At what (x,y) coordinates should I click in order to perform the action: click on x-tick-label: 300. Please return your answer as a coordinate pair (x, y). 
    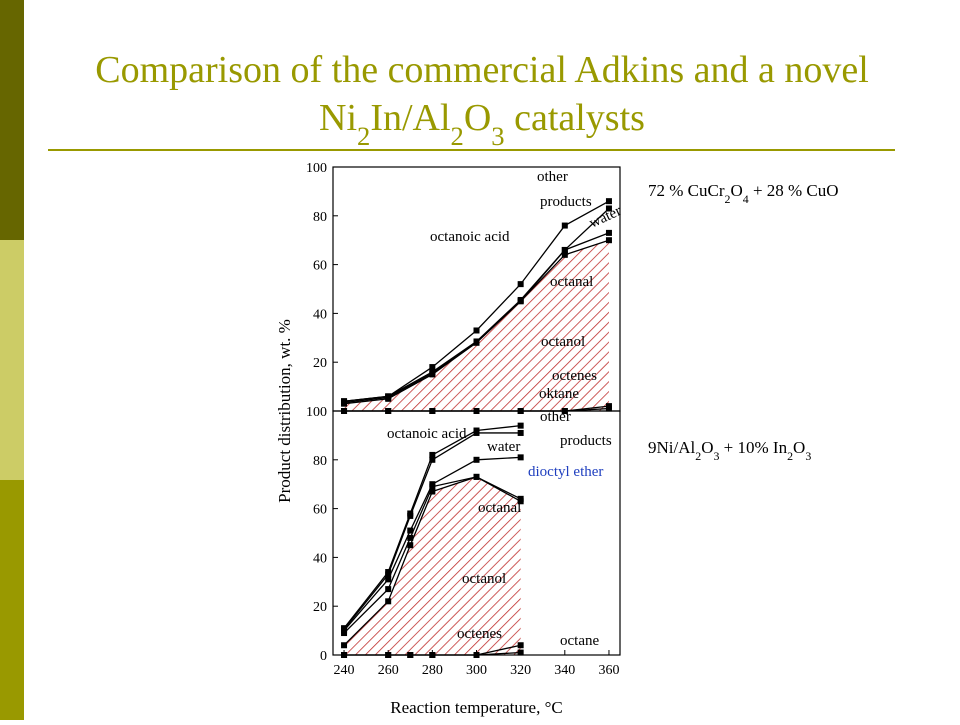
    Looking at the image, I should click on (476, 670).